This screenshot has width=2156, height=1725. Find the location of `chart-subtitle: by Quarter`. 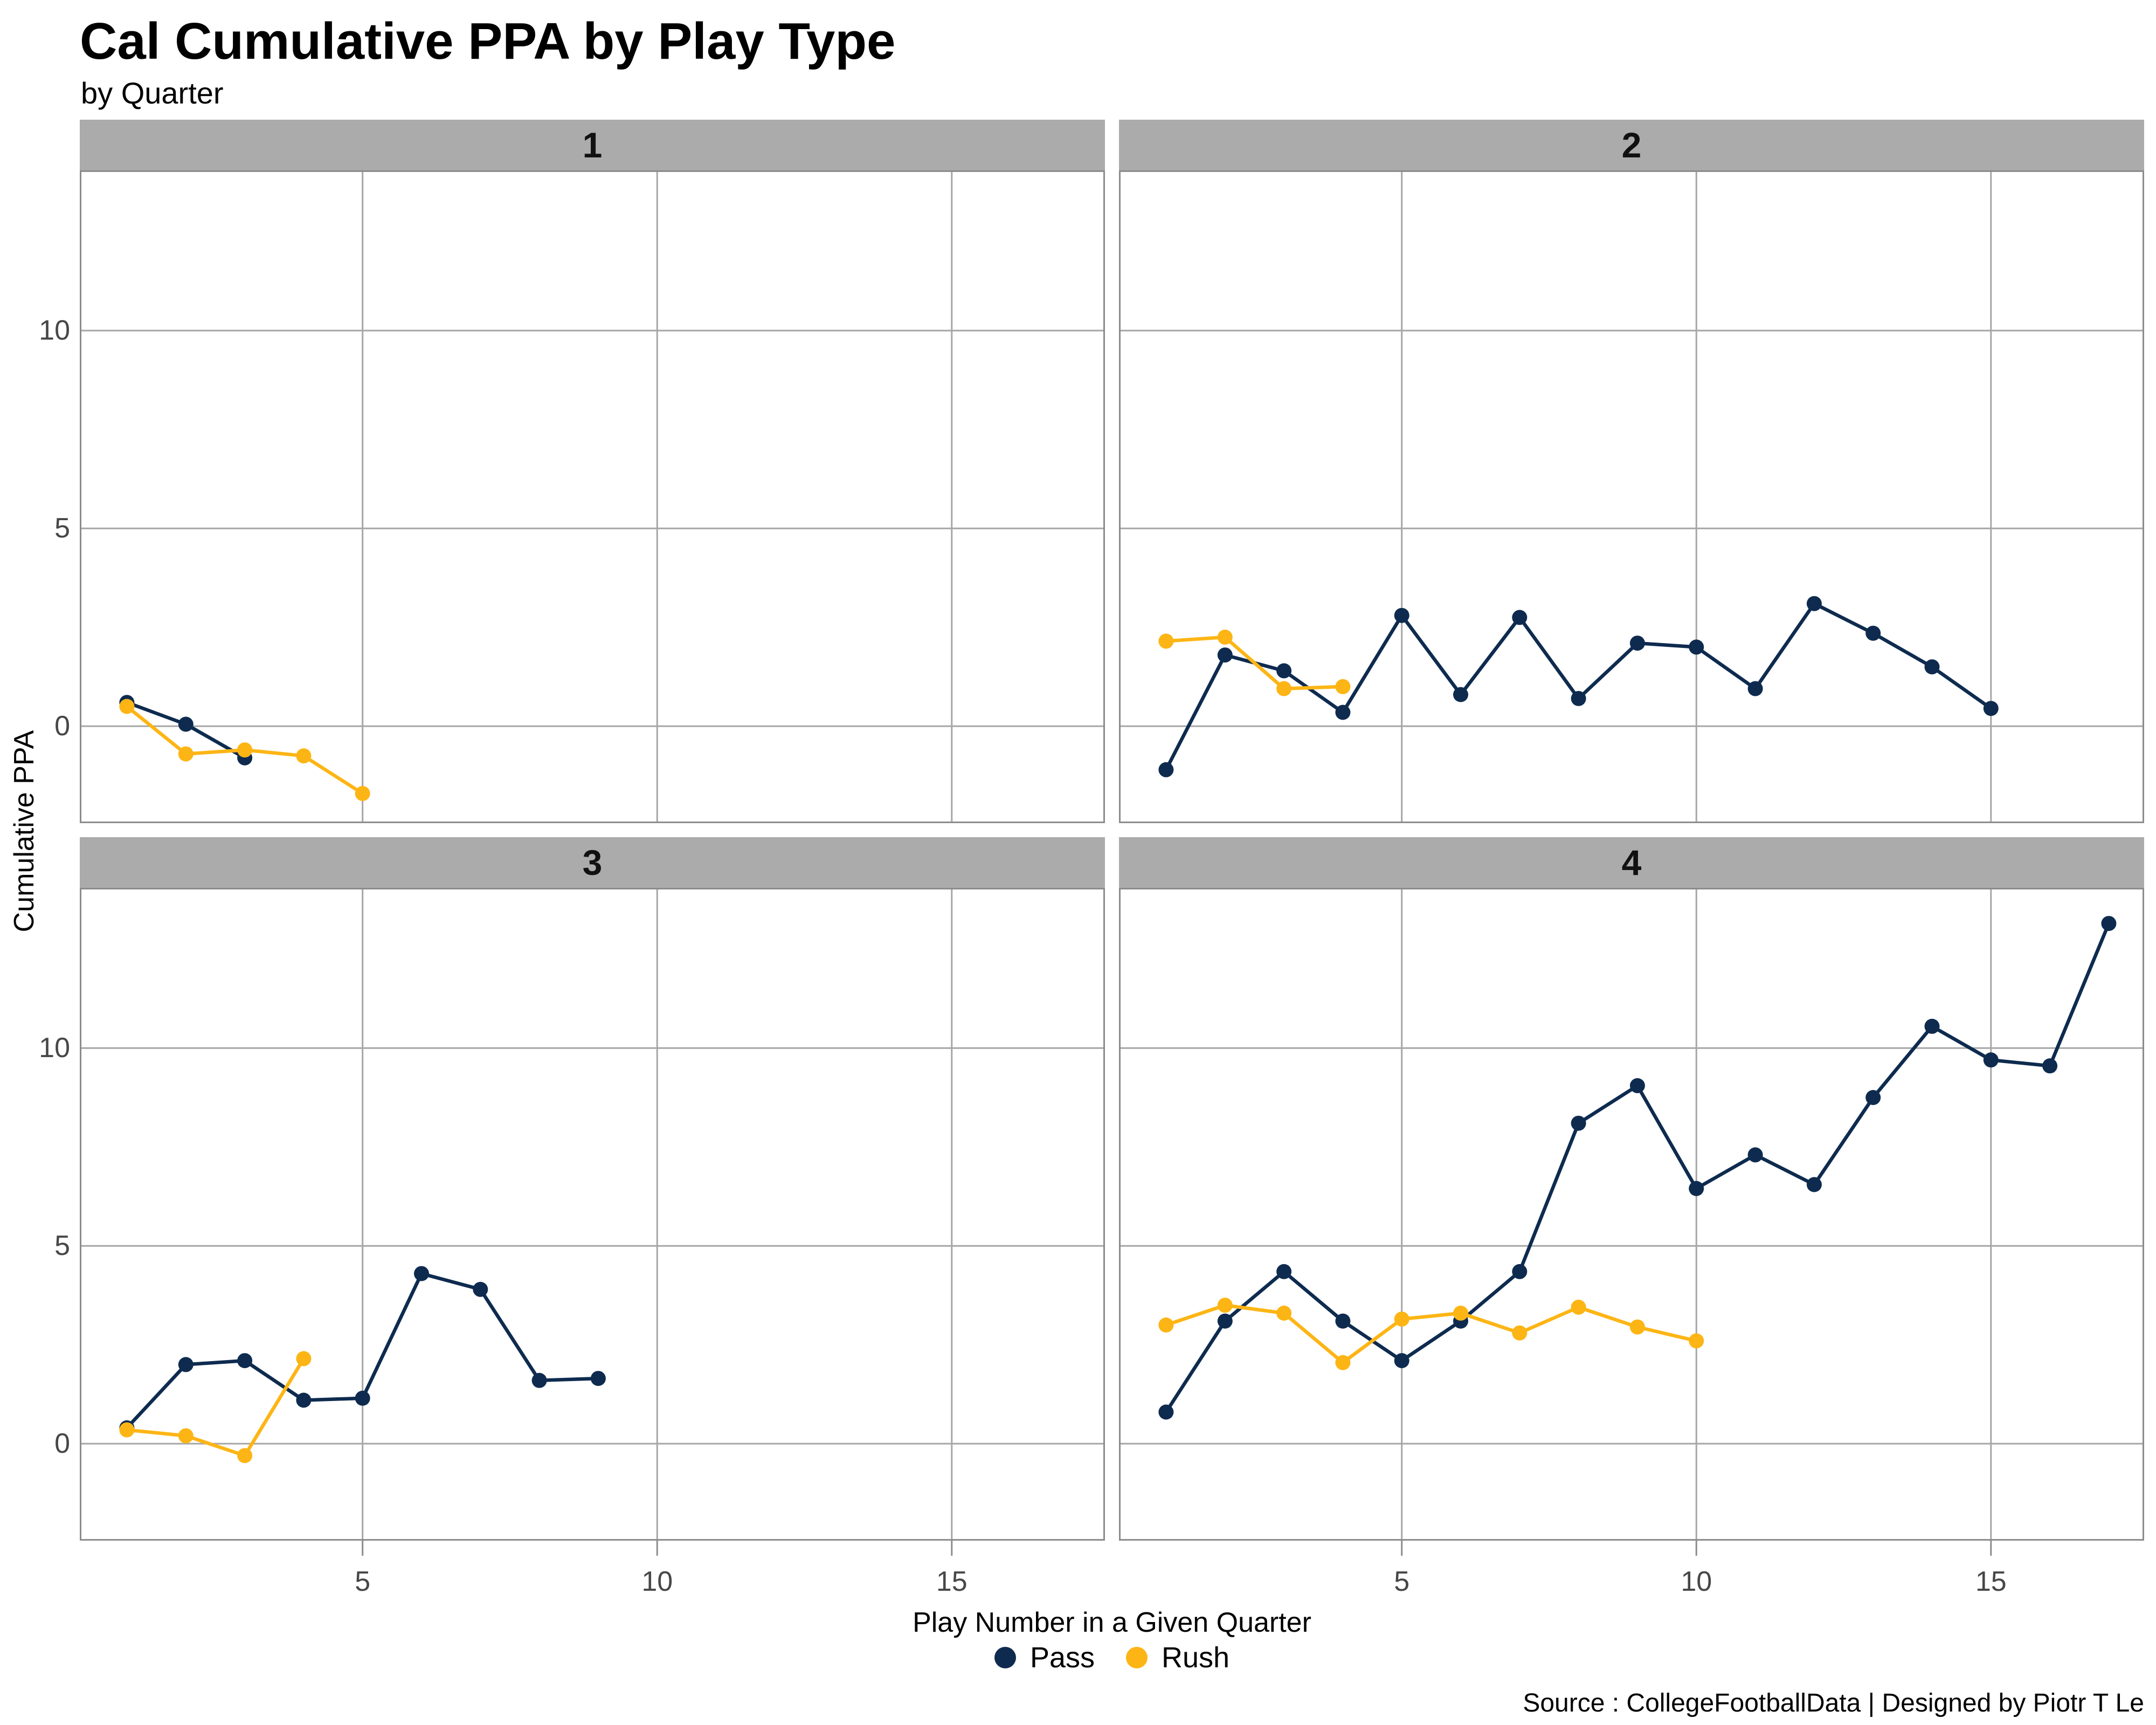

chart-subtitle: by Quarter is located at coordinates (152, 93).